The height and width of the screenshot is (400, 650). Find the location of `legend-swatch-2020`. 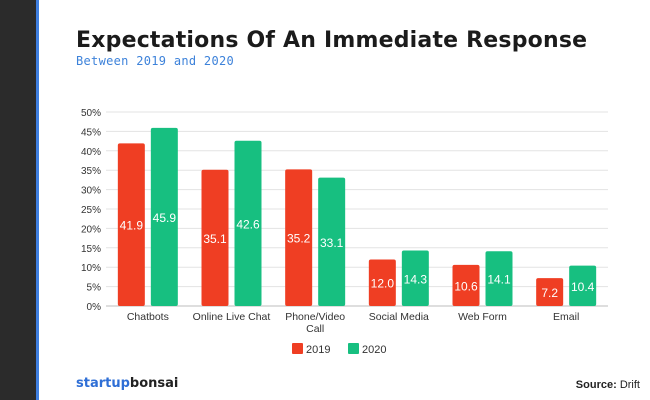

legend-swatch-2020 is located at coordinates (353, 348).